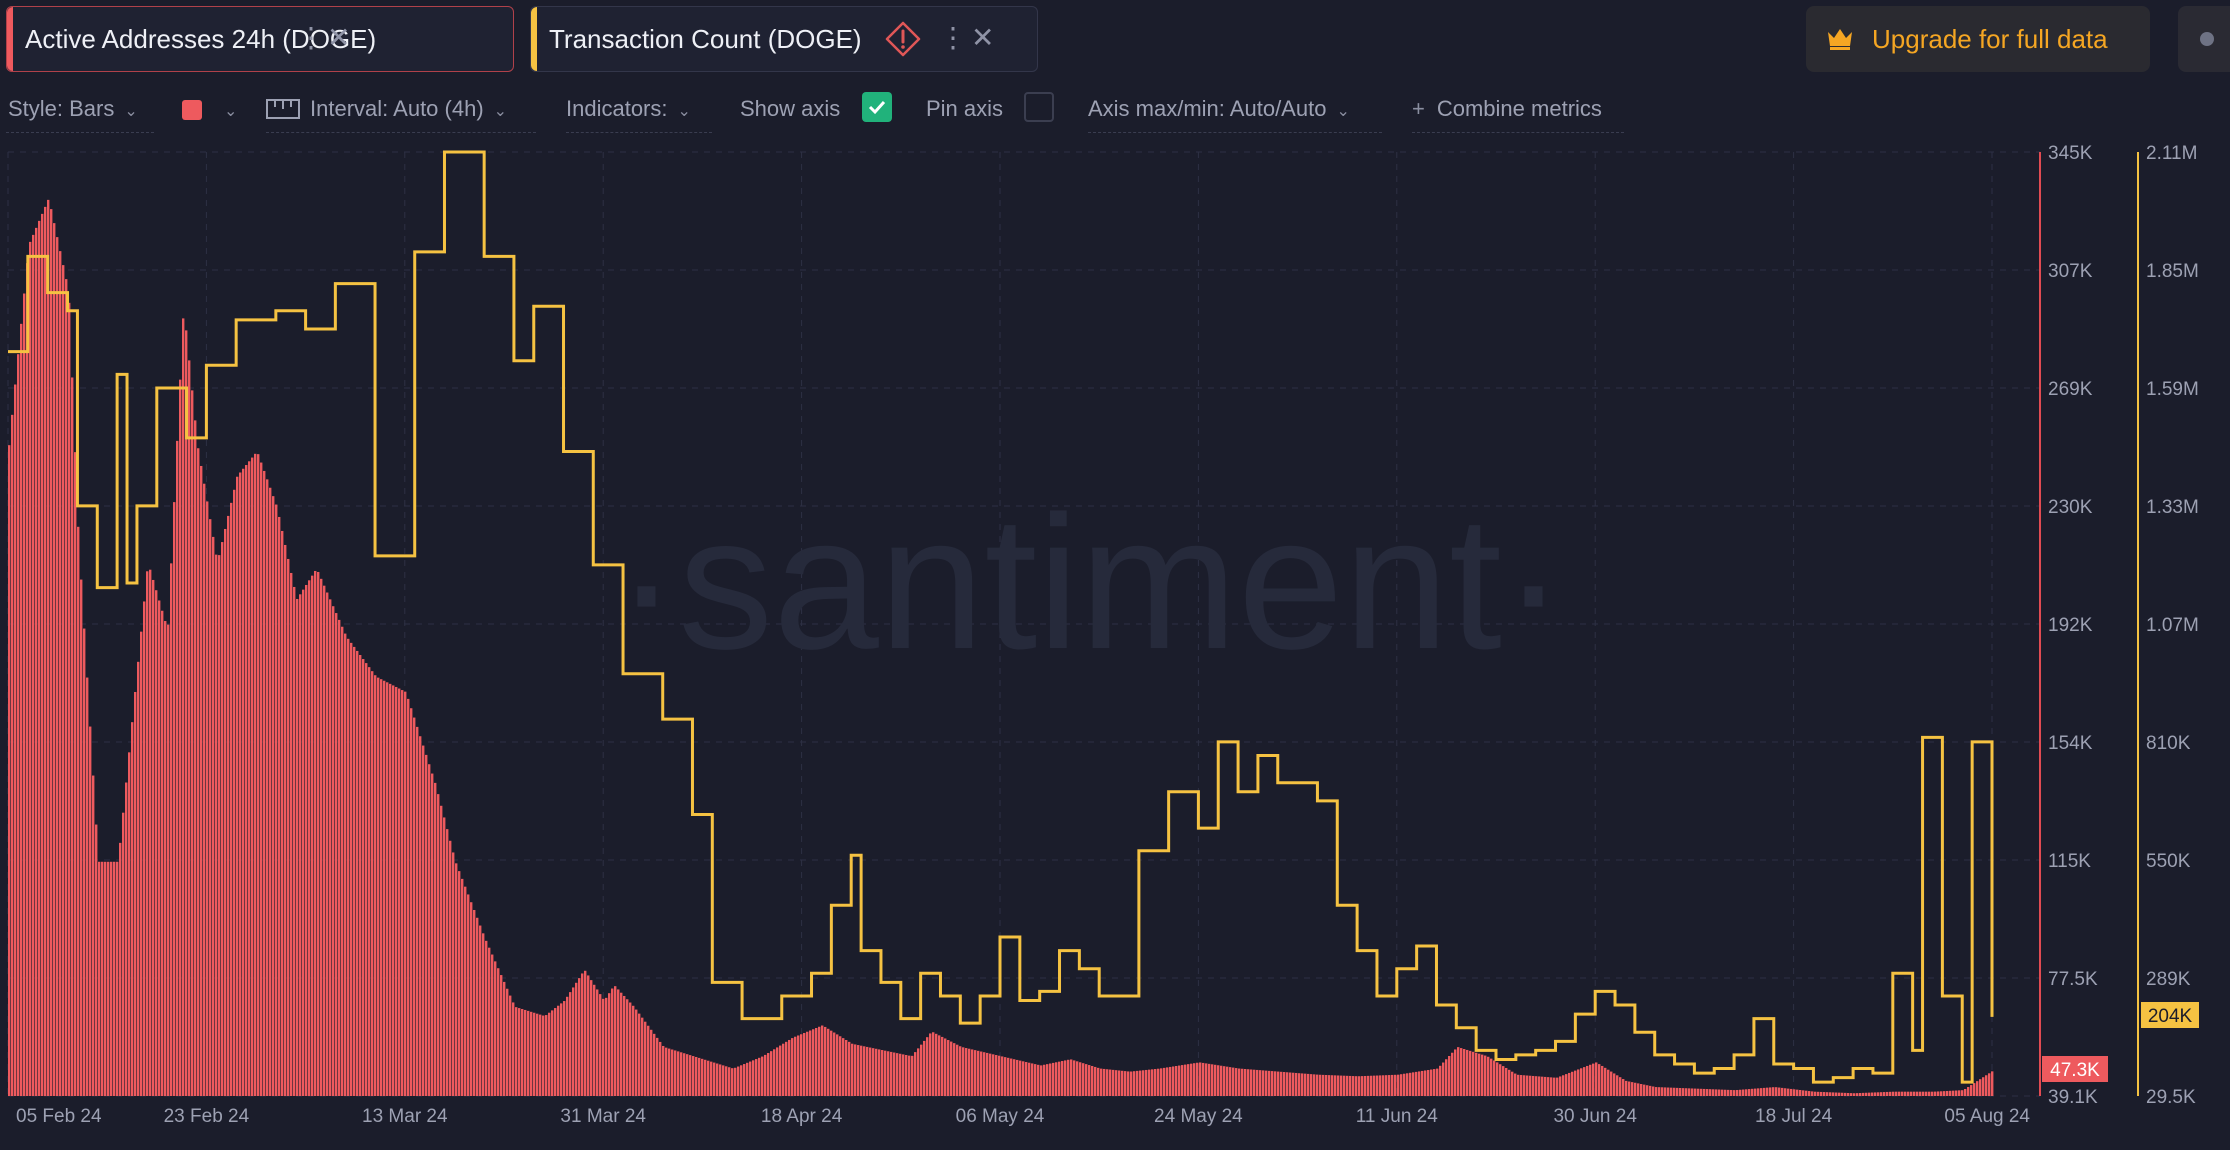  Describe the element at coordinates (192, 110) in the screenshot. I see `color-swatch` at that location.